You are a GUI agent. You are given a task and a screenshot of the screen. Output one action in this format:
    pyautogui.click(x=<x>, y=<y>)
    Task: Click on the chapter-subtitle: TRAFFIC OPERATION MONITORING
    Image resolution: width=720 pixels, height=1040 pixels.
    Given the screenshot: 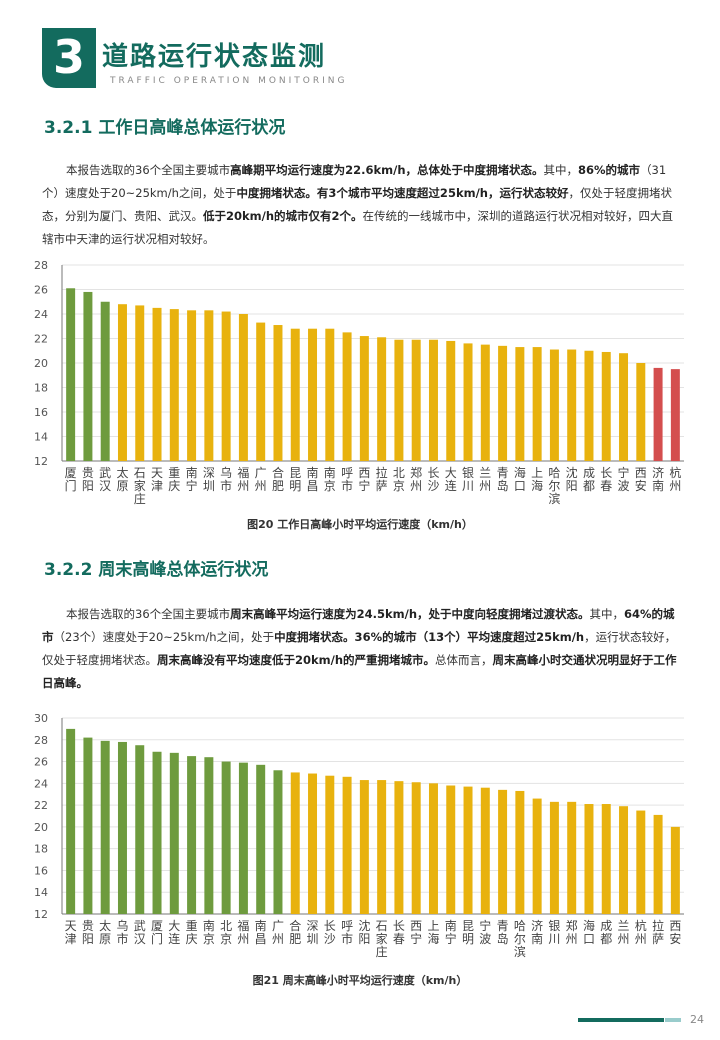 What is the action you would take?
    pyautogui.click(x=229, y=81)
    